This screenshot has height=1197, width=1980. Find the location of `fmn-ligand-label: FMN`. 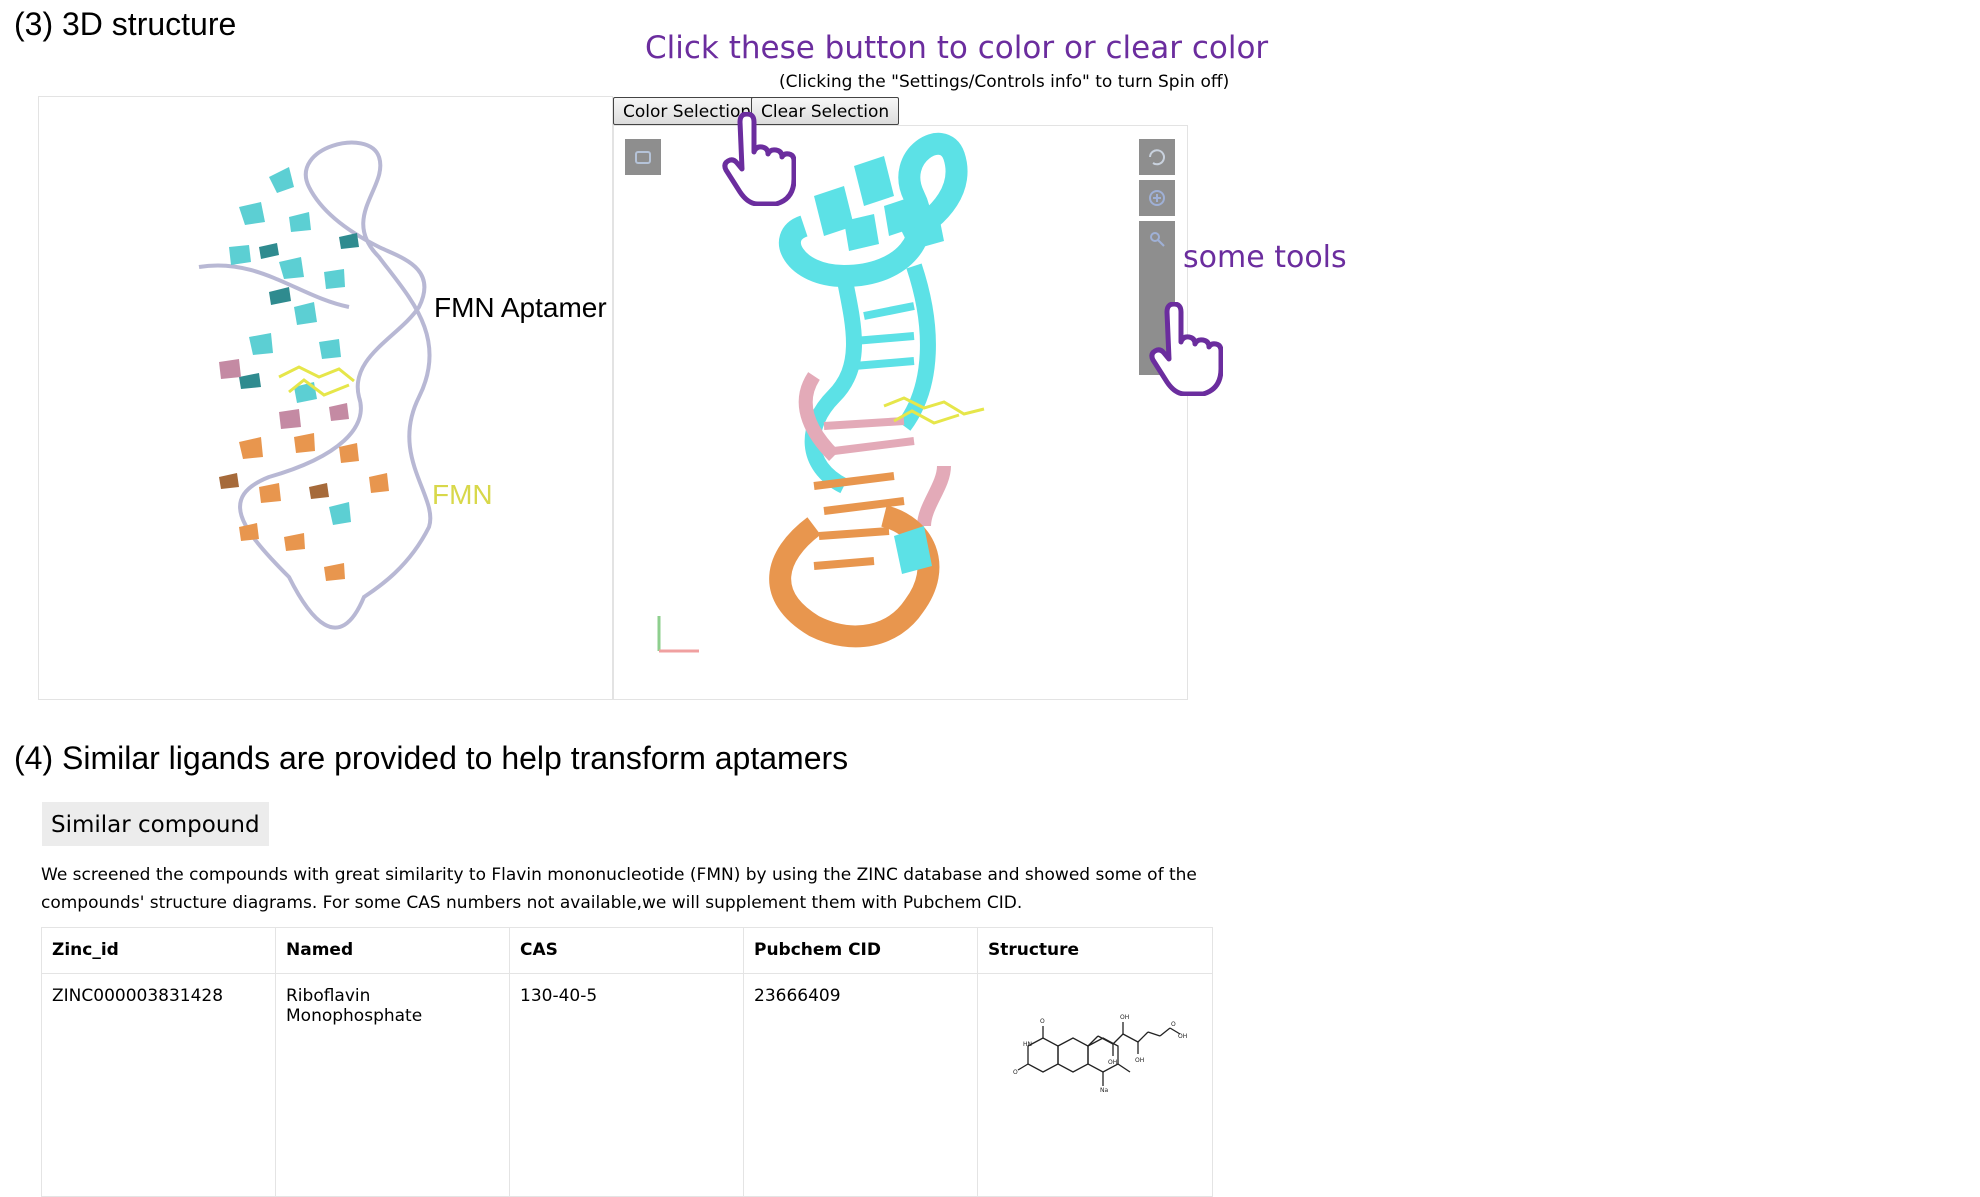

fmn-ligand-label: FMN is located at coordinates (462, 494).